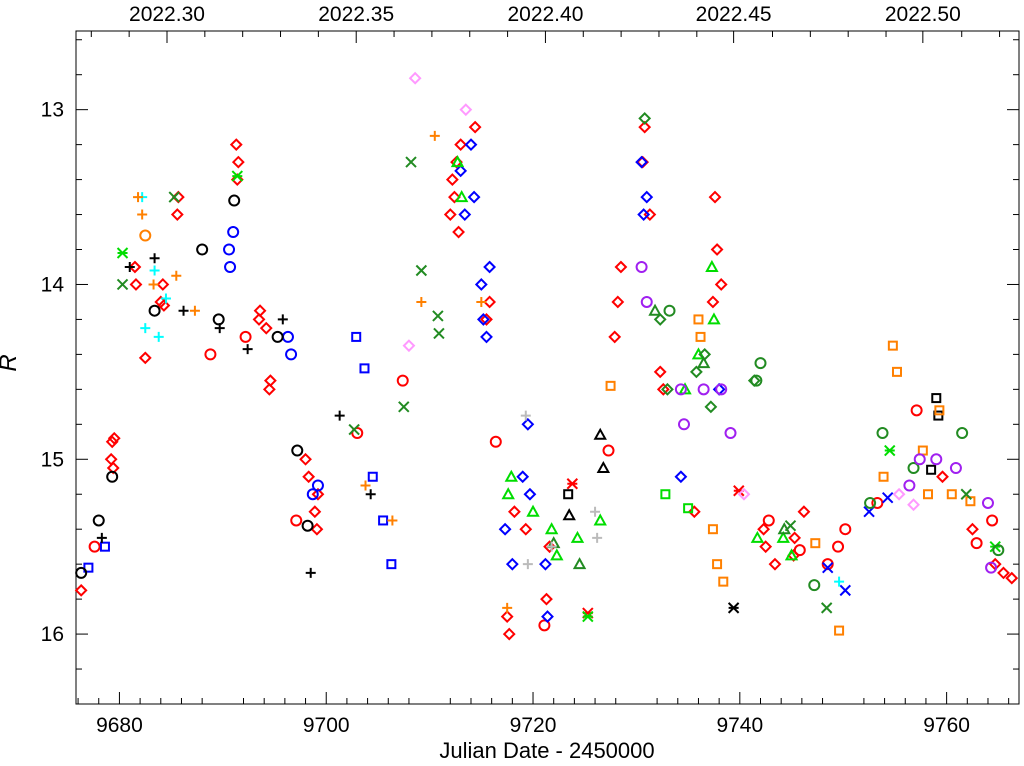  Describe the element at coordinates (52, 110) in the screenshot. I see `y-tick-label: 13` at that location.